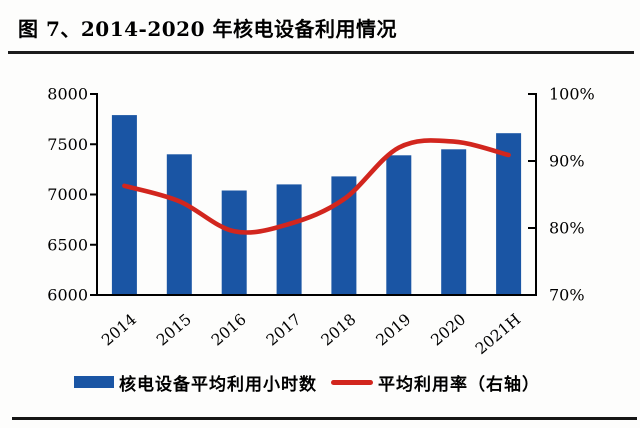 Image resolution: width=640 pixels, height=428 pixels. What do you see at coordinates (394, 329) in the screenshot?
I see `x-axis-label-2019: 2019` at bounding box center [394, 329].